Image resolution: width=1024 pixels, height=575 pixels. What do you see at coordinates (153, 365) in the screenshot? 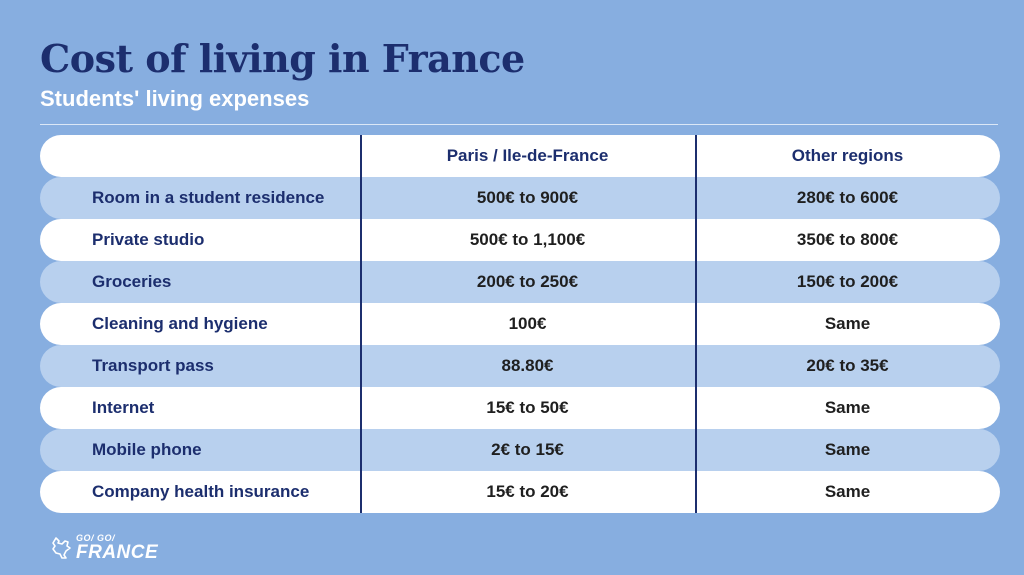
I see `row-label: Transport pass` at bounding box center [153, 365].